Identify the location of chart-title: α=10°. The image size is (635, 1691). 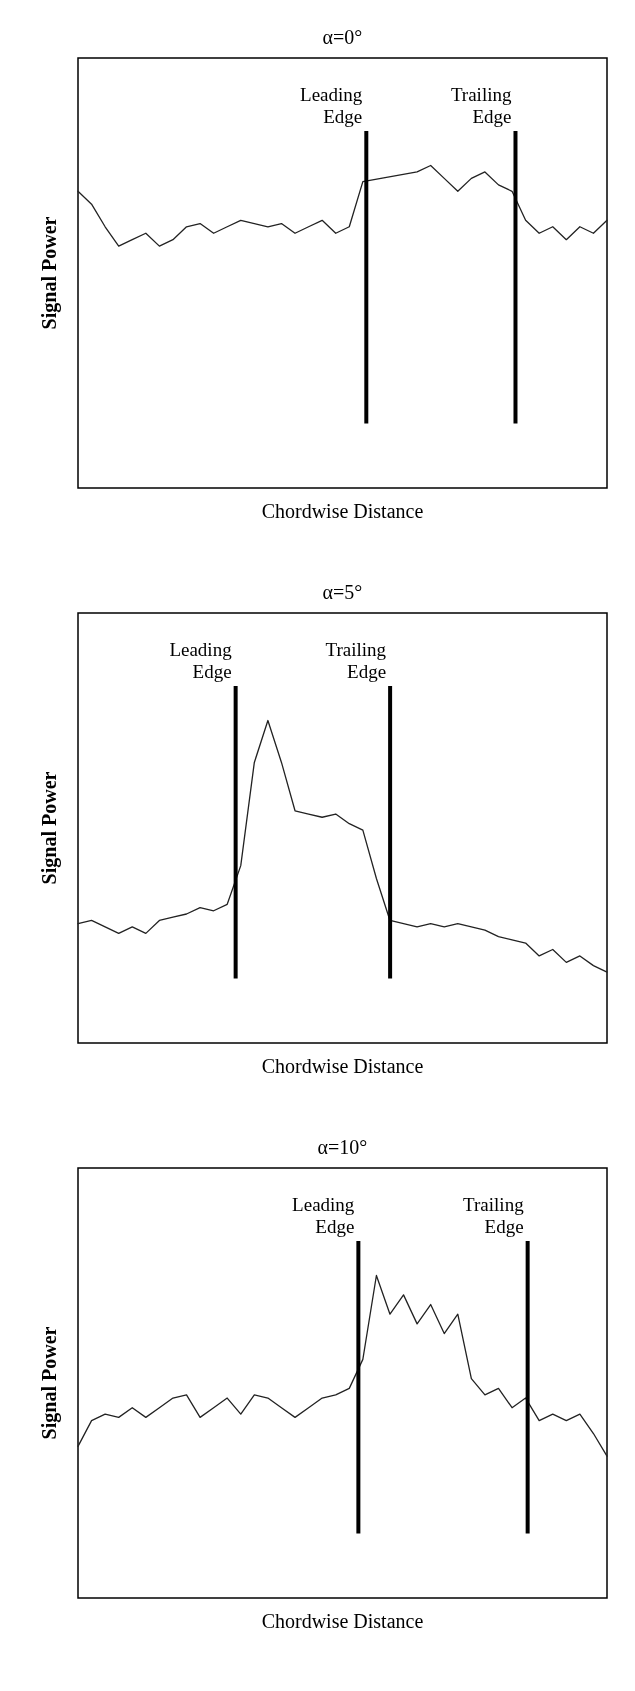
(342, 1147).